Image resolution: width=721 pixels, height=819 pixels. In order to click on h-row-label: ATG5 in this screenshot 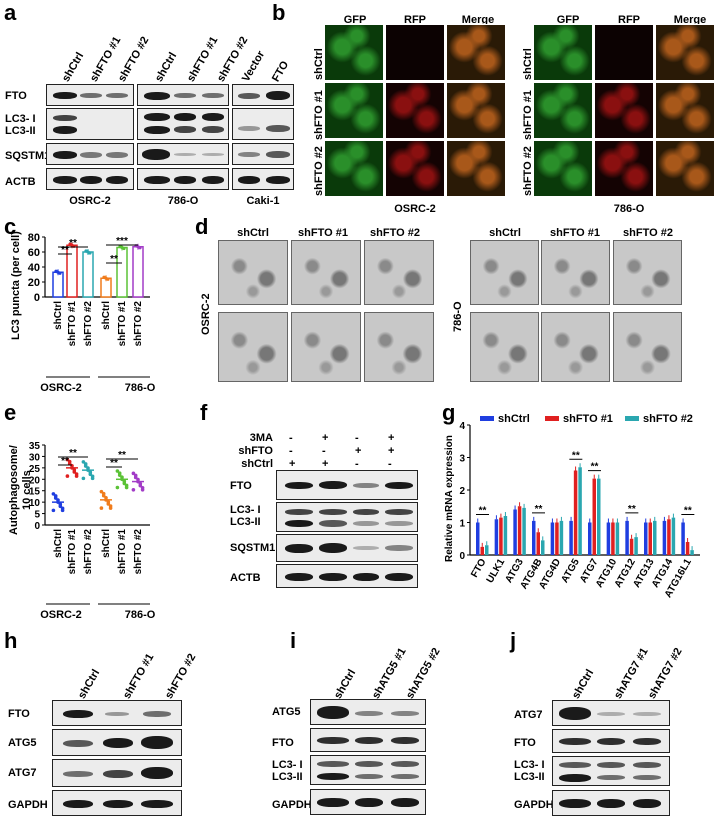, I will do `click(22, 743)`.